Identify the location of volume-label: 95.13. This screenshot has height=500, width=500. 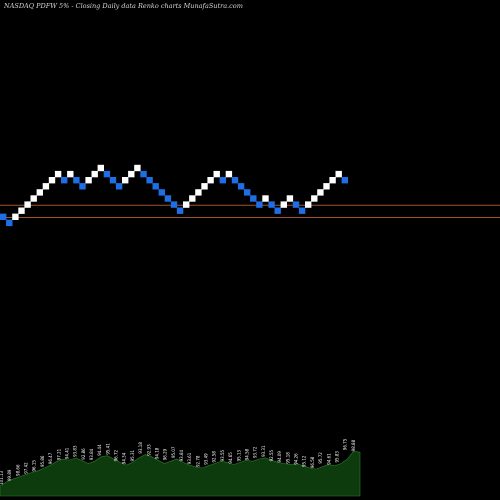
(238, 455).